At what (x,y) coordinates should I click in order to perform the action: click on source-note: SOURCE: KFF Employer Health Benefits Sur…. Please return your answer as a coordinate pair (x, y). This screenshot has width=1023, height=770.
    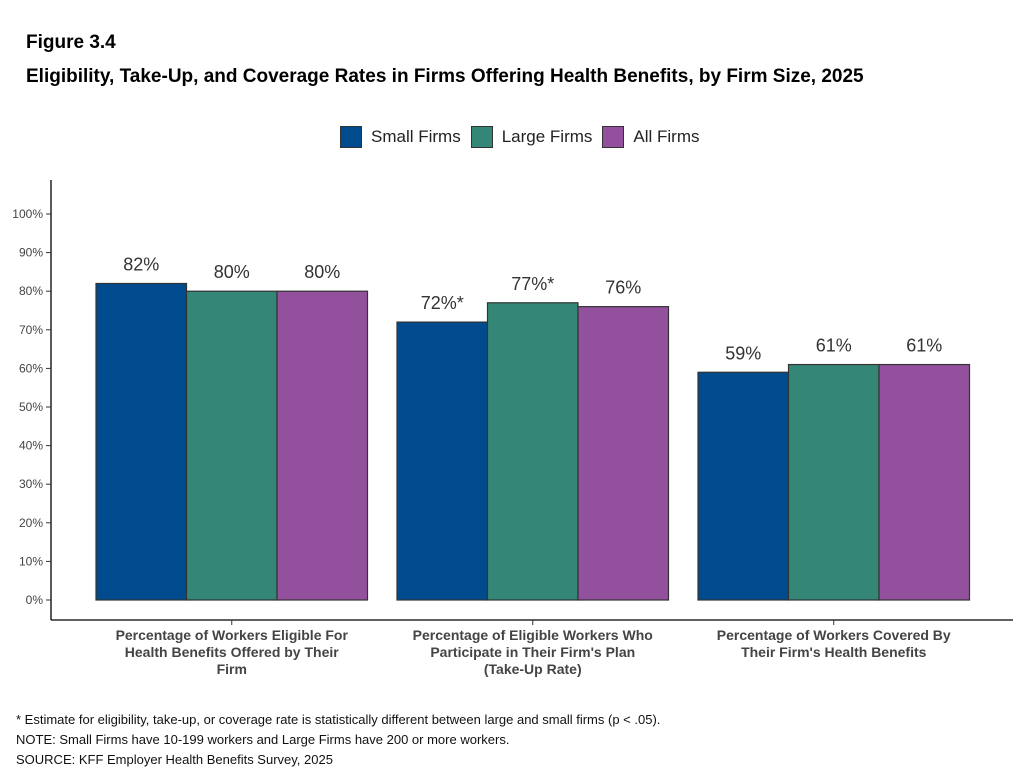
    Looking at the image, I should click on (174, 759).